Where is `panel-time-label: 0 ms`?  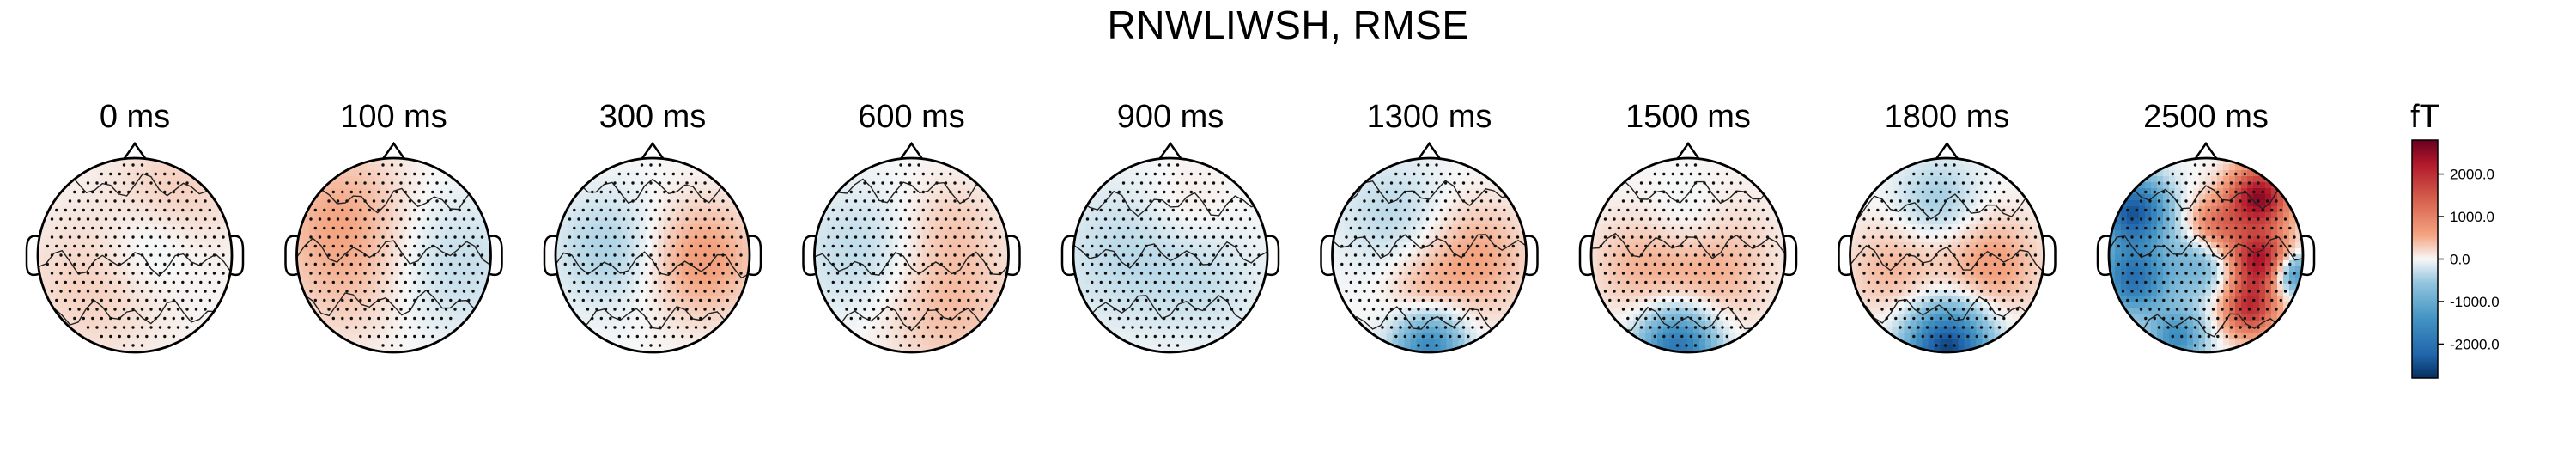
panel-time-label: 0 ms is located at coordinates (135, 117).